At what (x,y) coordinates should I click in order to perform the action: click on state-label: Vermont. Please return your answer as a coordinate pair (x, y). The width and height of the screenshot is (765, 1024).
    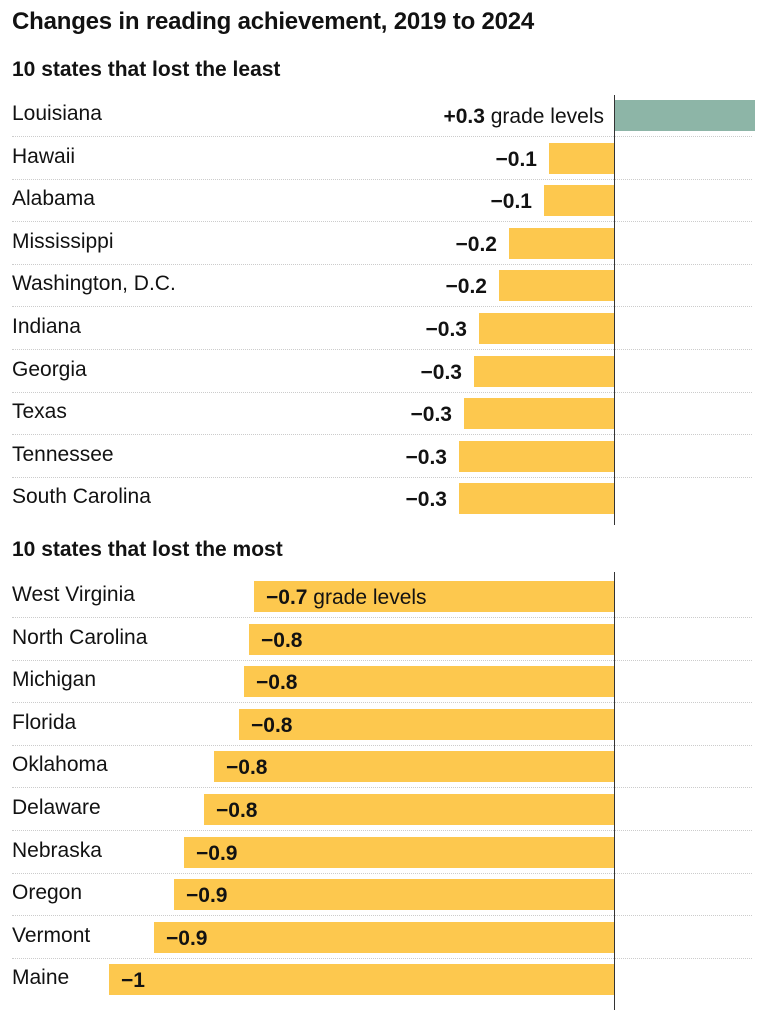
    Looking at the image, I should click on (51, 935).